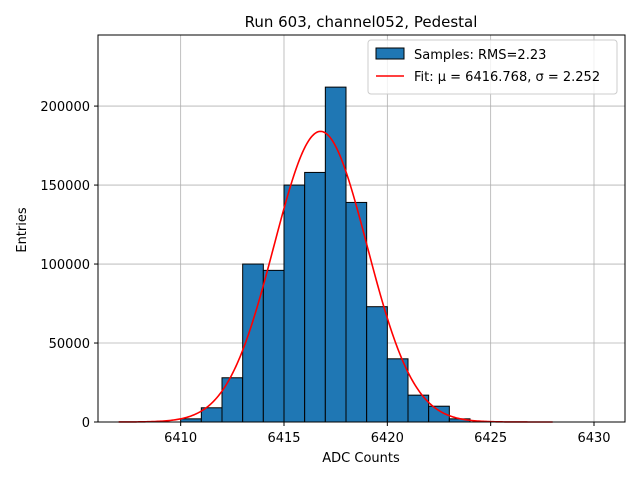 This screenshot has width=640, height=480. I want to click on x-tick-label: 6430, so click(593, 438).